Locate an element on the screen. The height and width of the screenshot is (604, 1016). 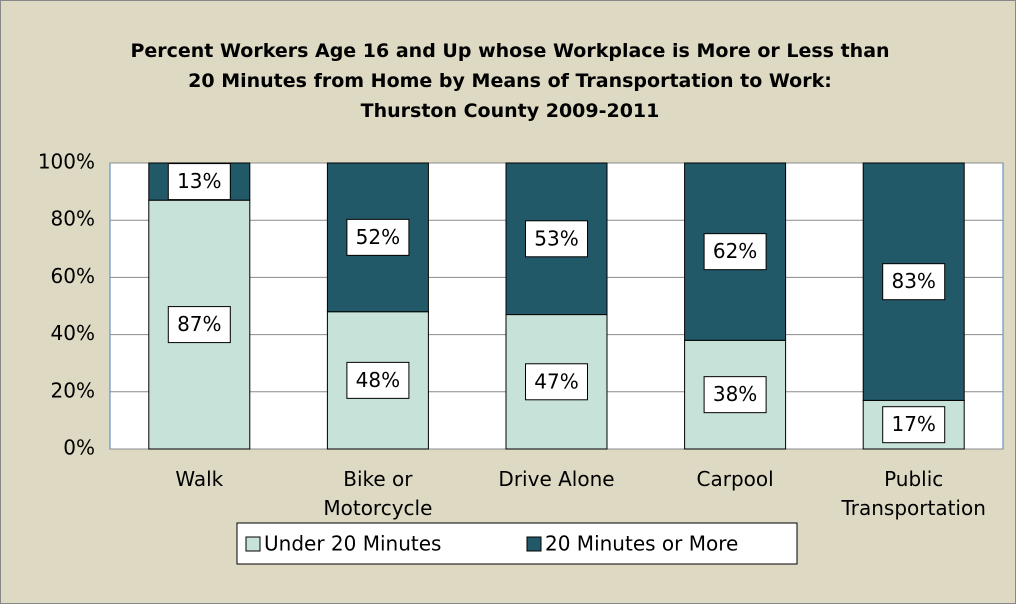
data-label: 53% is located at coordinates (556, 238).